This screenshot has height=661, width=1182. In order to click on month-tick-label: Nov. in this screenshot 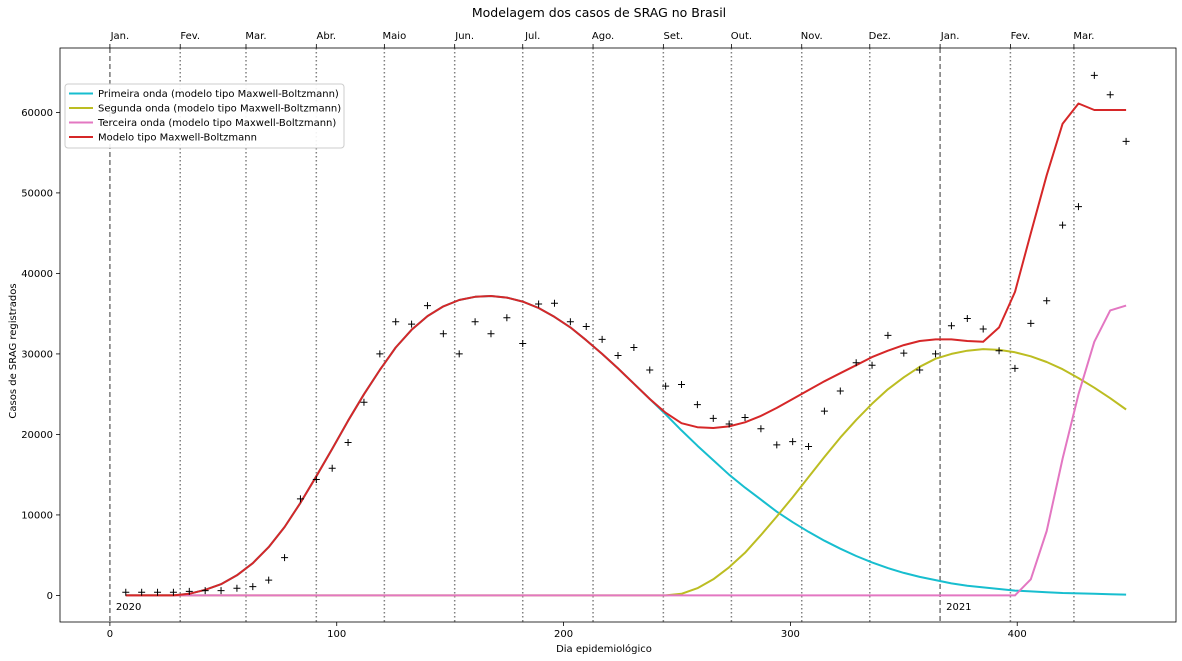, I will do `click(812, 36)`.